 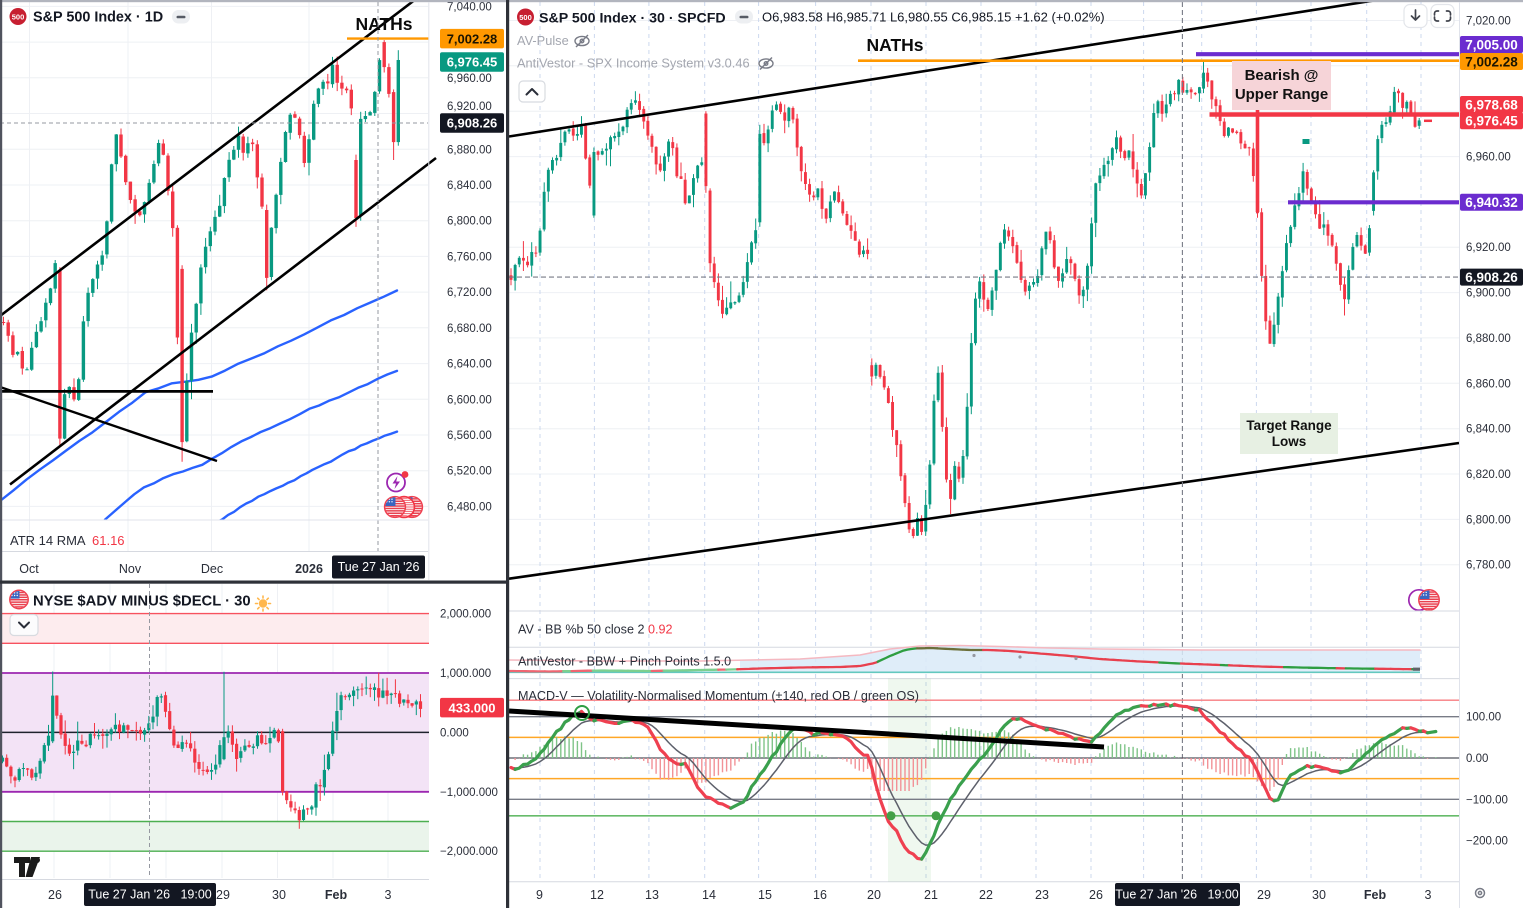 I want to click on svg-text: 6,900.00, so click(x=1488, y=294).